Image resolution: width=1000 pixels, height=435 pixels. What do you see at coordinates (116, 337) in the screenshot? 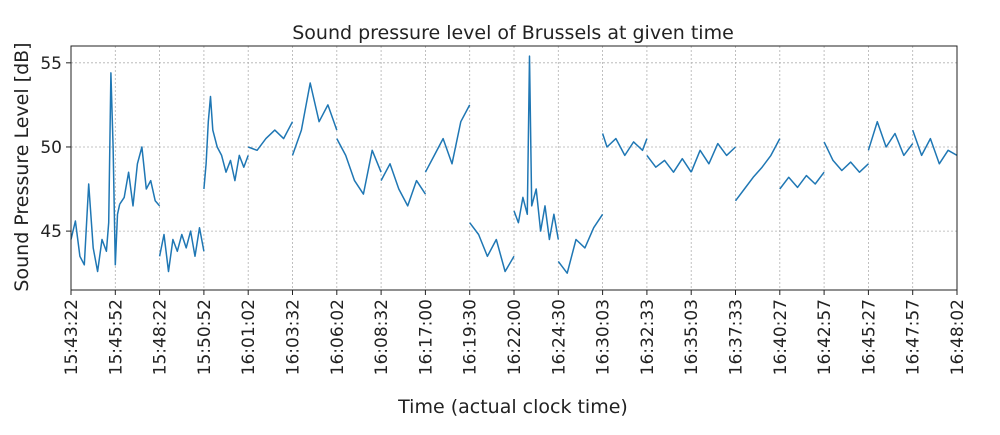
I see `x-tick-label: 15:45:52` at bounding box center [116, 337].